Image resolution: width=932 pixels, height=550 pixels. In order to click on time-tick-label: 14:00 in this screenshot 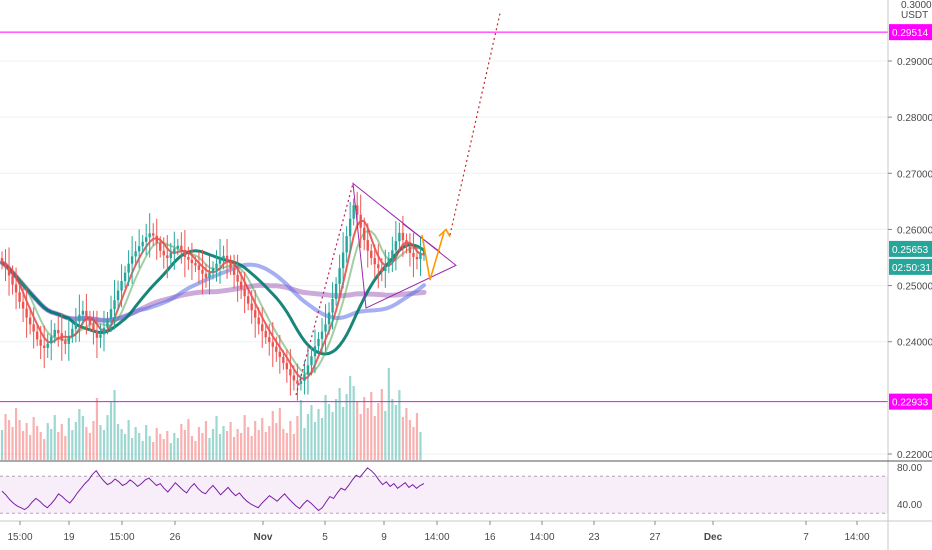, I will do `click(436, 537)`.